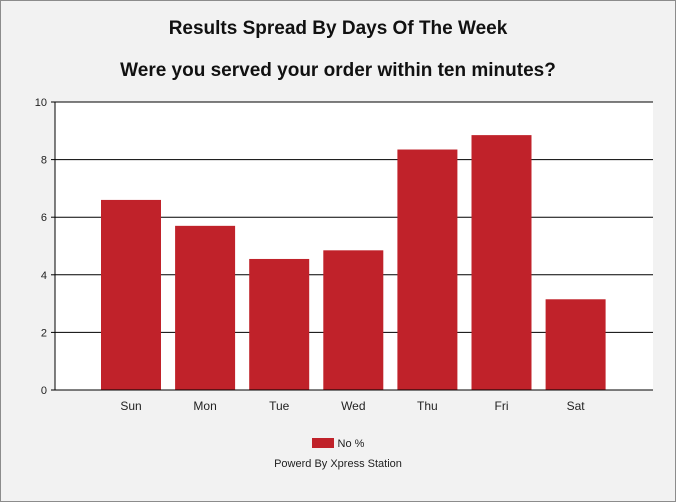  Describe the element at coordinates (575, 344) in the screenshot. I see `bar-sat` at that location.